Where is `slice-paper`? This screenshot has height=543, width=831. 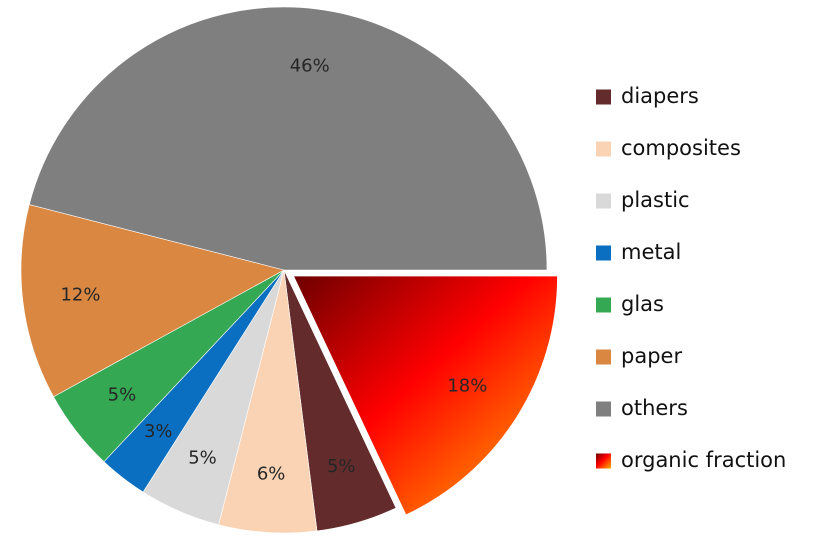
slice-paper is located at coordinates (152, 301).